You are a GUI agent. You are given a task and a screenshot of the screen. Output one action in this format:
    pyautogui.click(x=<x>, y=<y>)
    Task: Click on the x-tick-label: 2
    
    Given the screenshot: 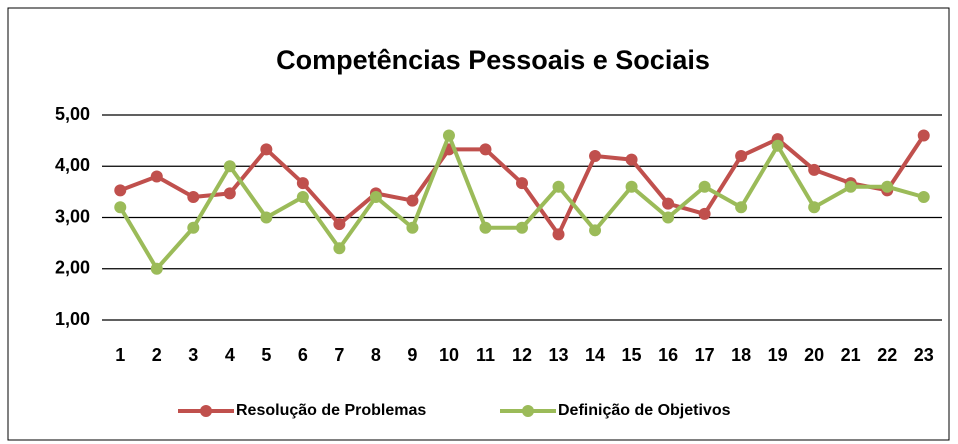 What is the action you would take?
    pyautogui.click(x=157, y=355)
    